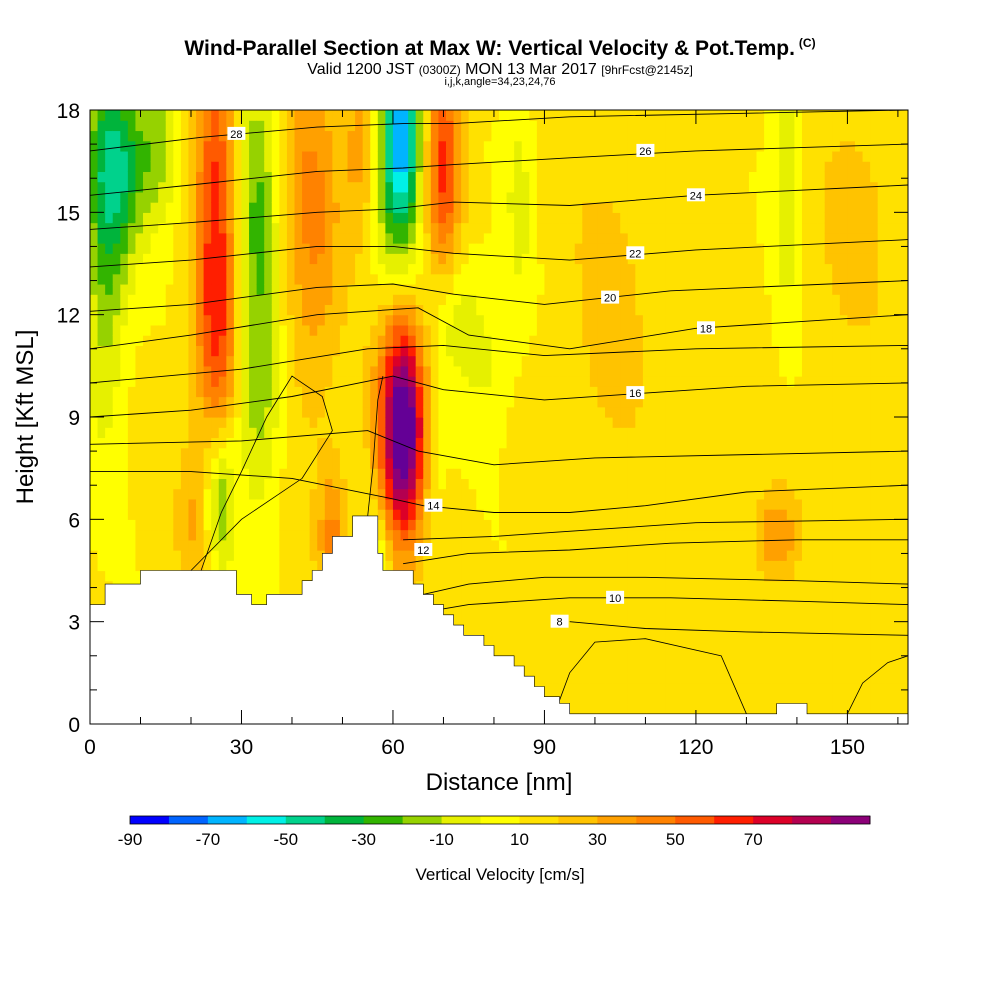 This screenshot has width=1000, height=1000. Describe the element at coordinates (647, 70) in the screenshot. I see `forecast-info: [9hrFcst@2145z]` at that location.